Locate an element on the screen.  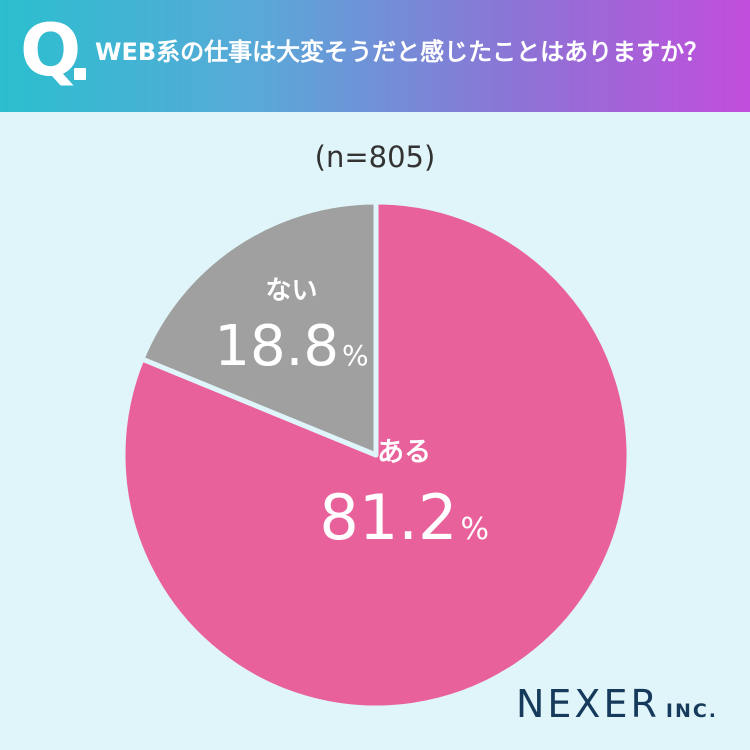
question-header: Q WEB系の仕事は大変そうだと感じたことはありますか？ is located at coordinates (375, 56).